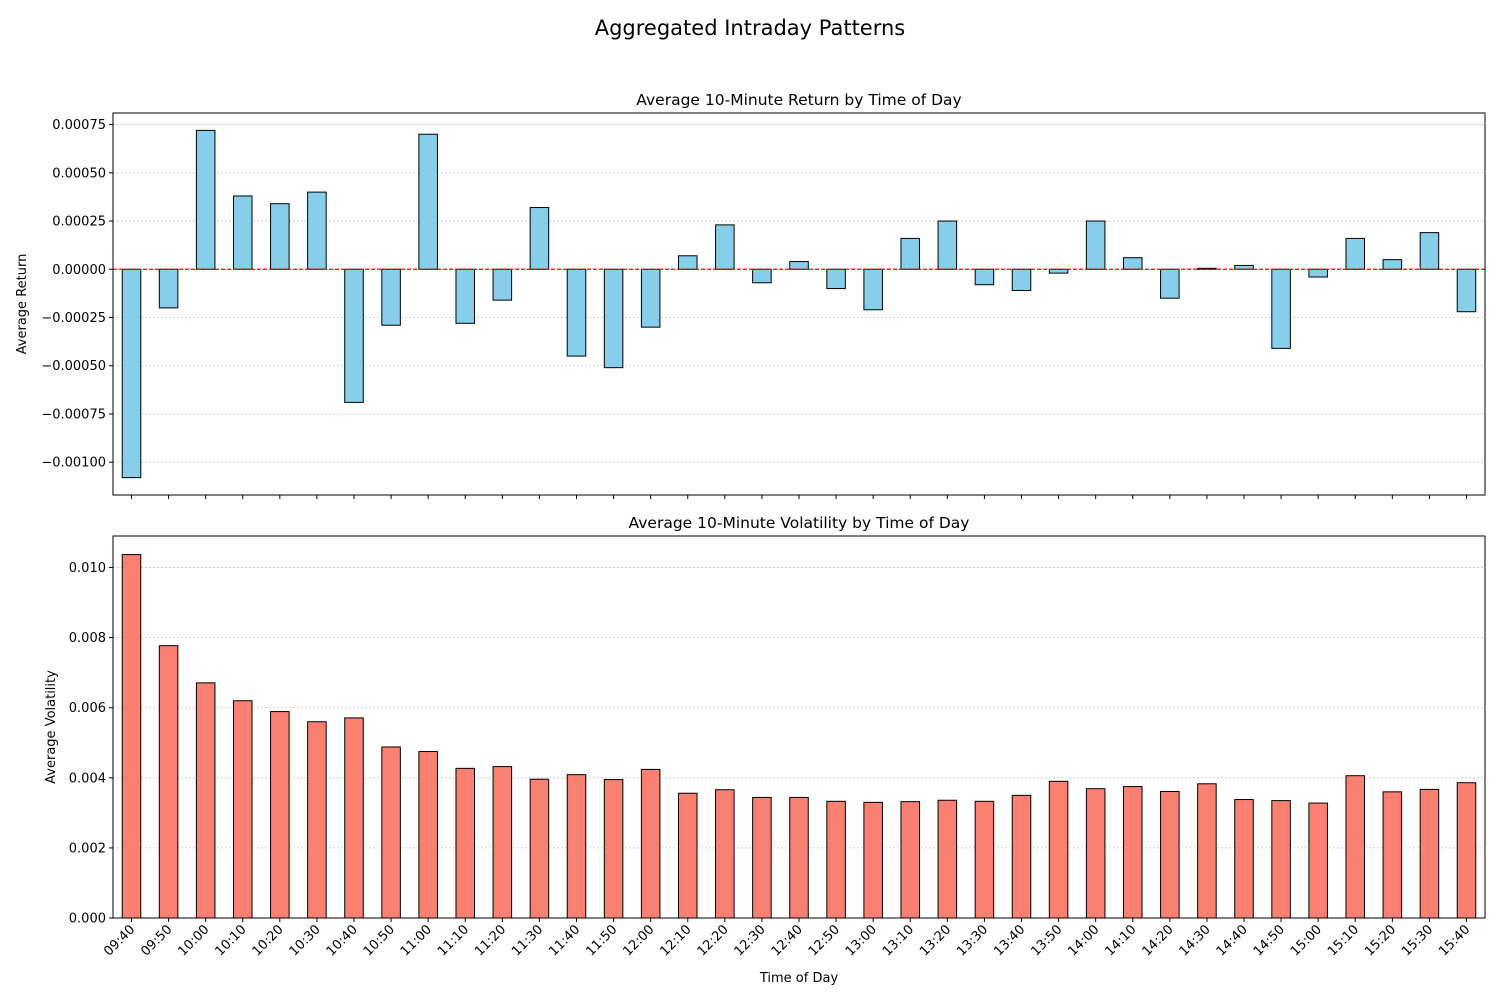  I want to click on x-tick-label: 12:00, so click(638, 940).